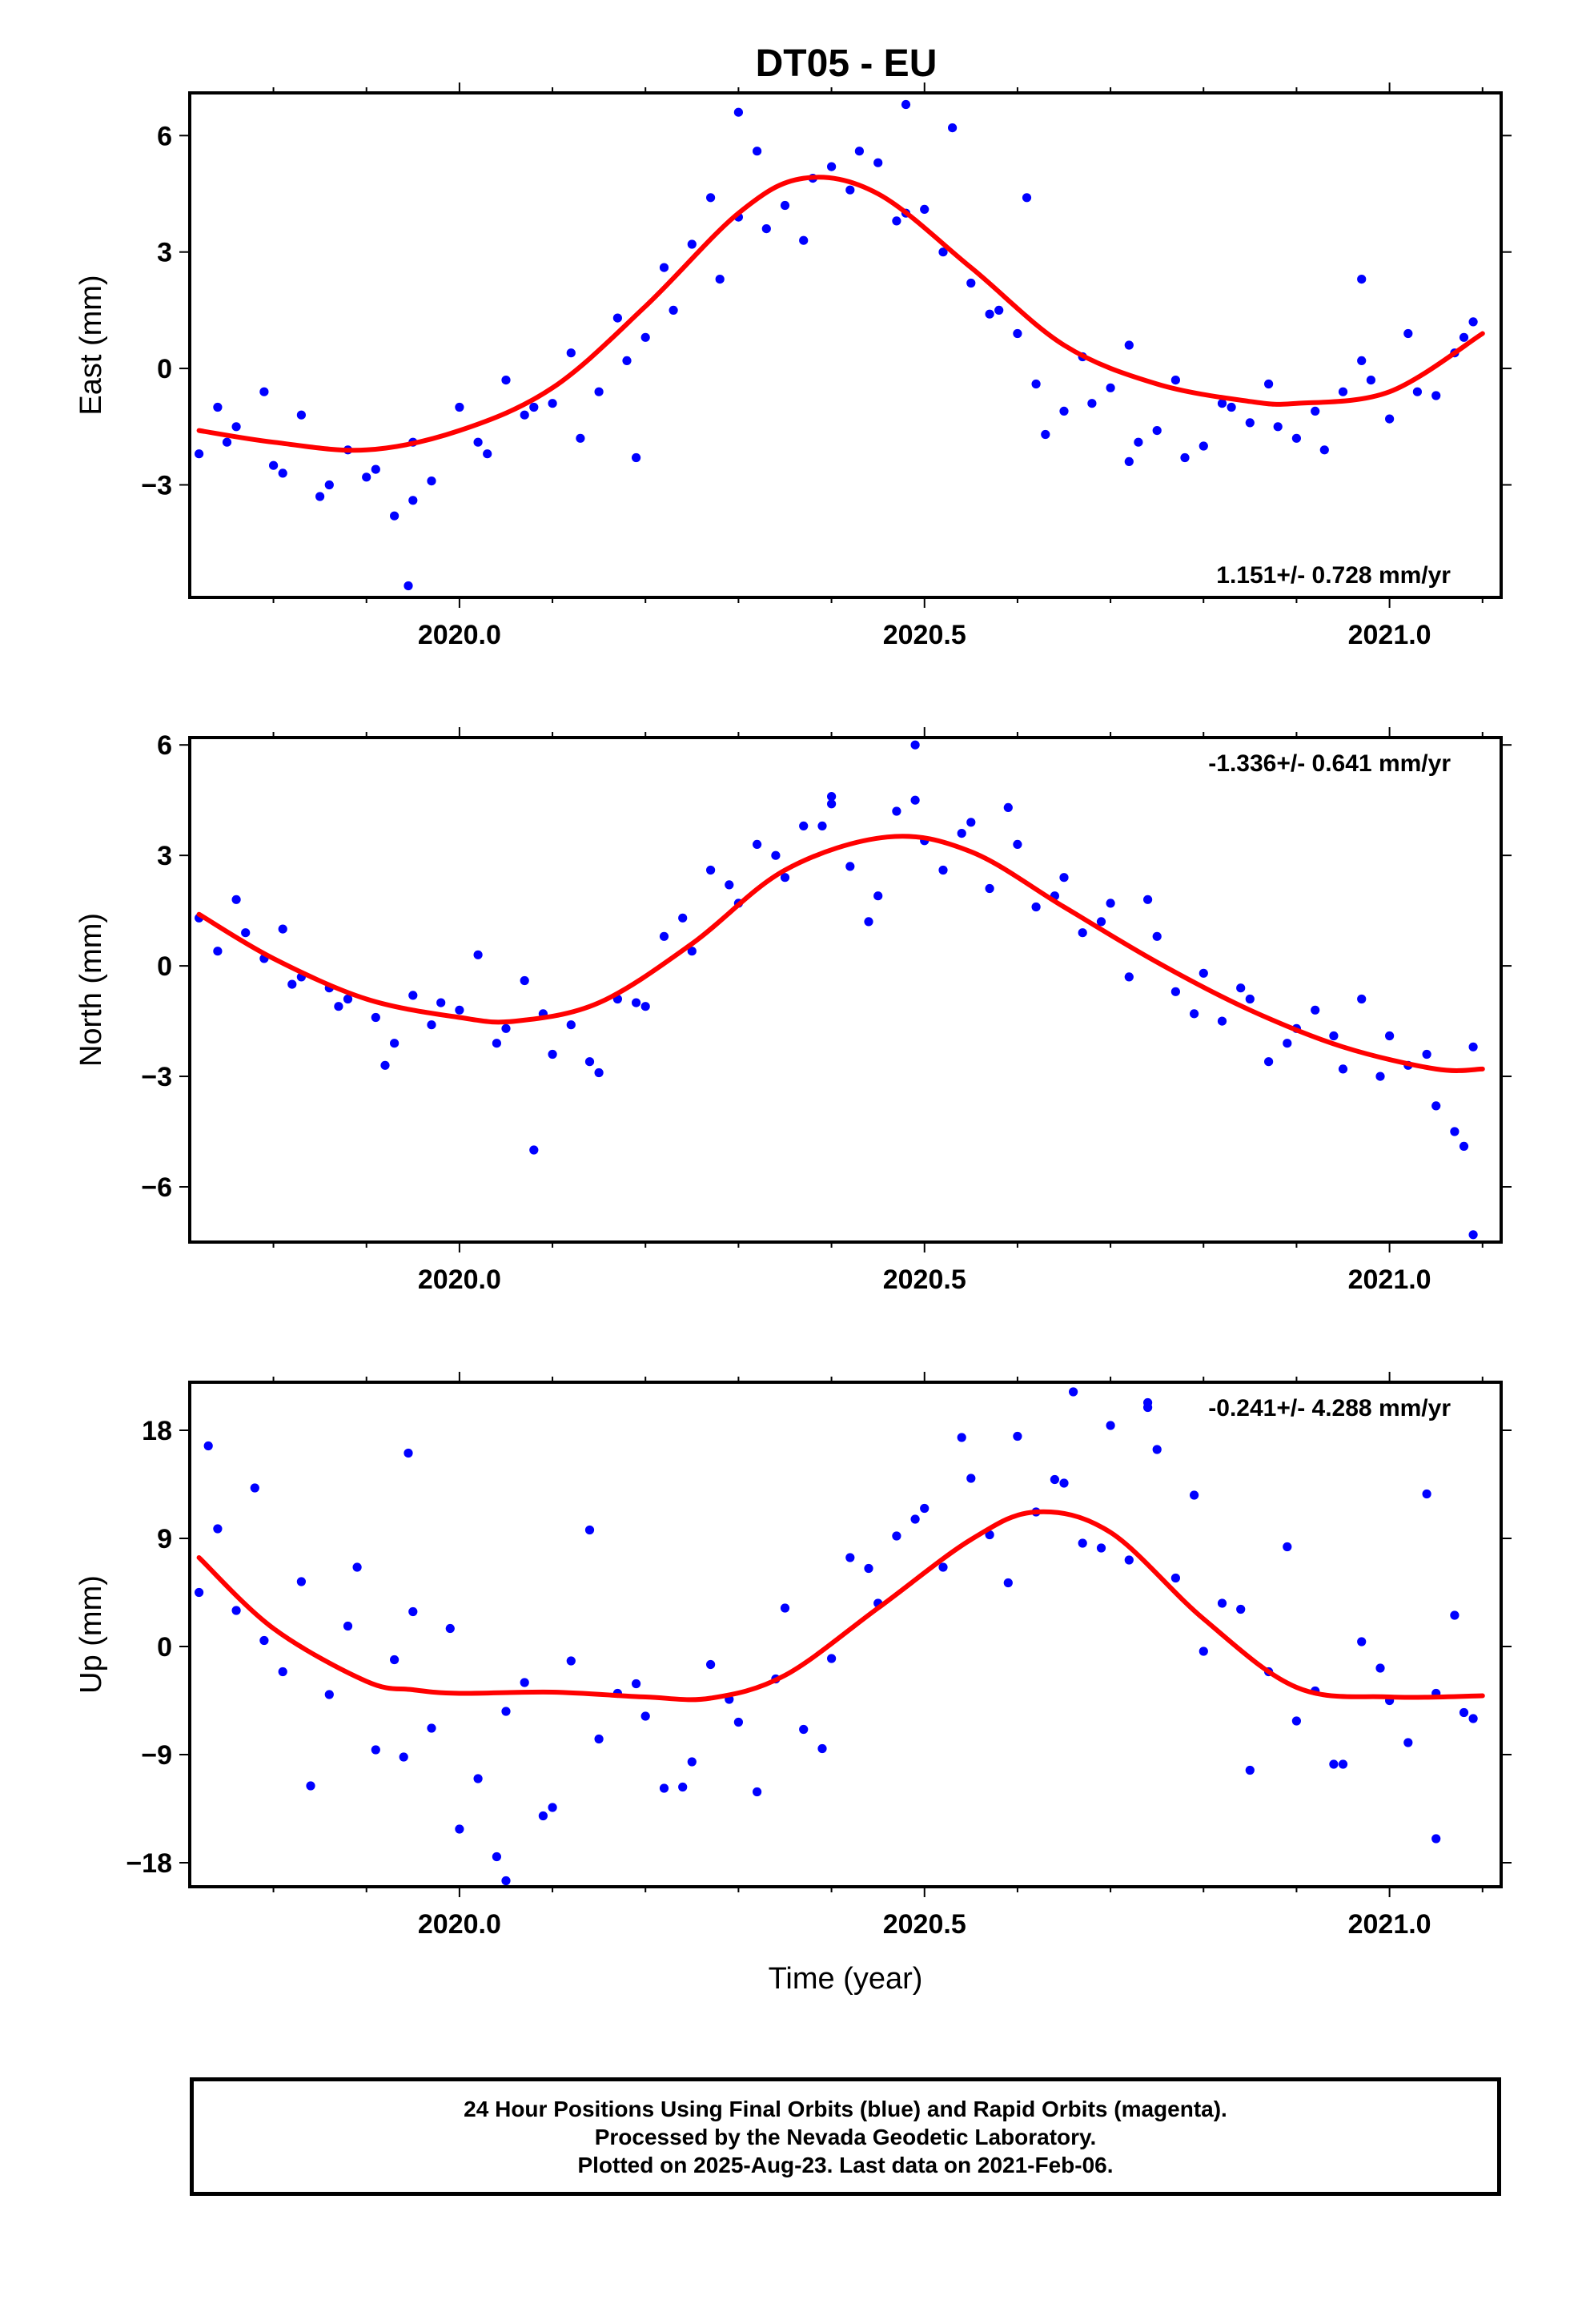 The height and width of the screenshot is (2324, 1582). I want to click on y-tick-label: 18, so click(157, 1431).